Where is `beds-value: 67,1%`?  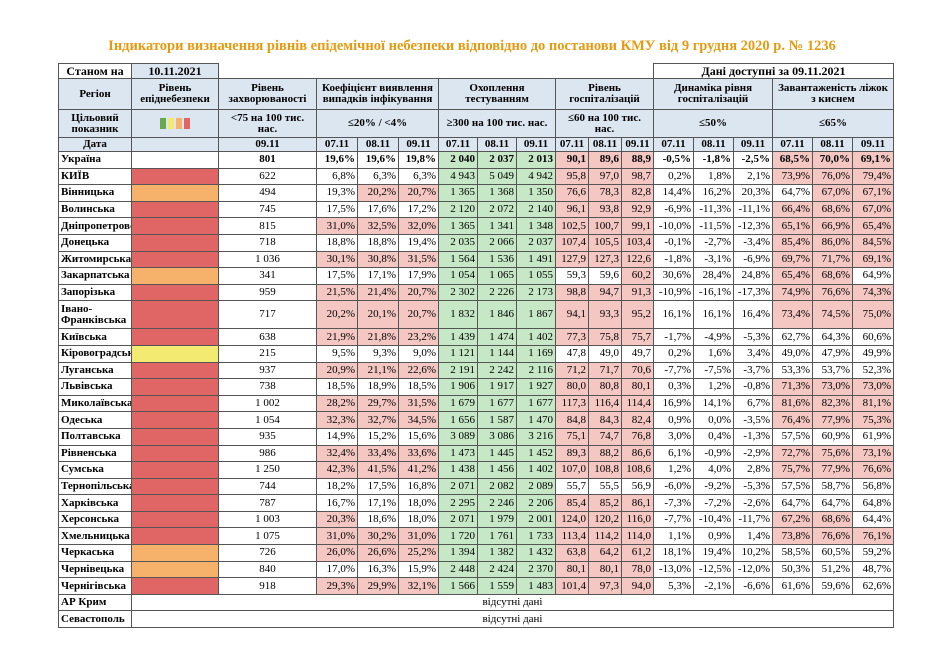 beds-value: 67,1% is located at coordinates (873, 193).